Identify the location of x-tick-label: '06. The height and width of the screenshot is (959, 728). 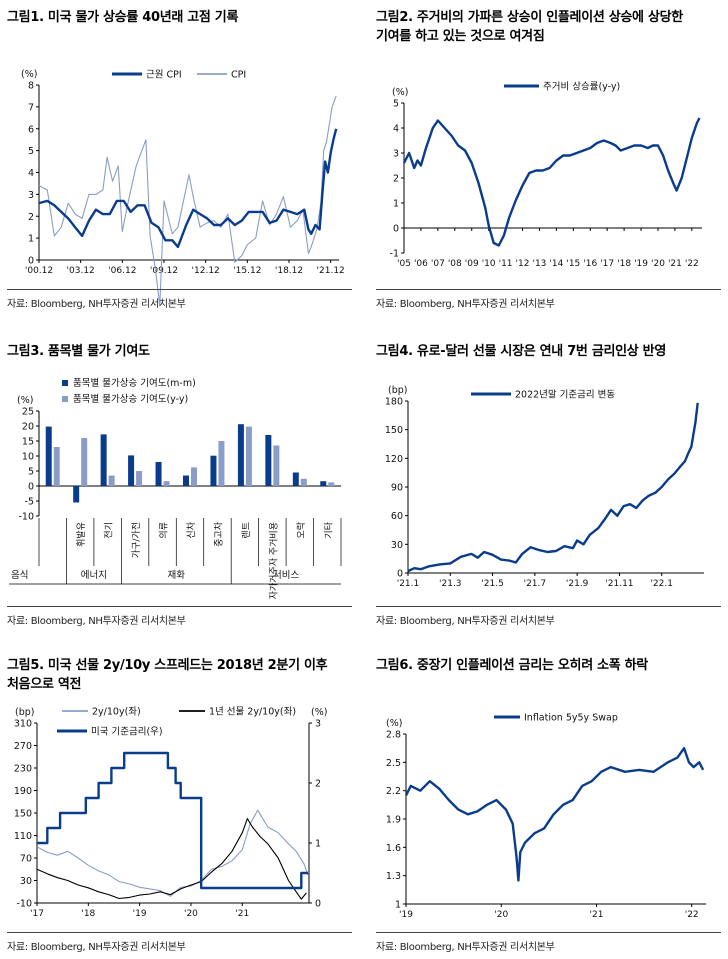
(421, 264).